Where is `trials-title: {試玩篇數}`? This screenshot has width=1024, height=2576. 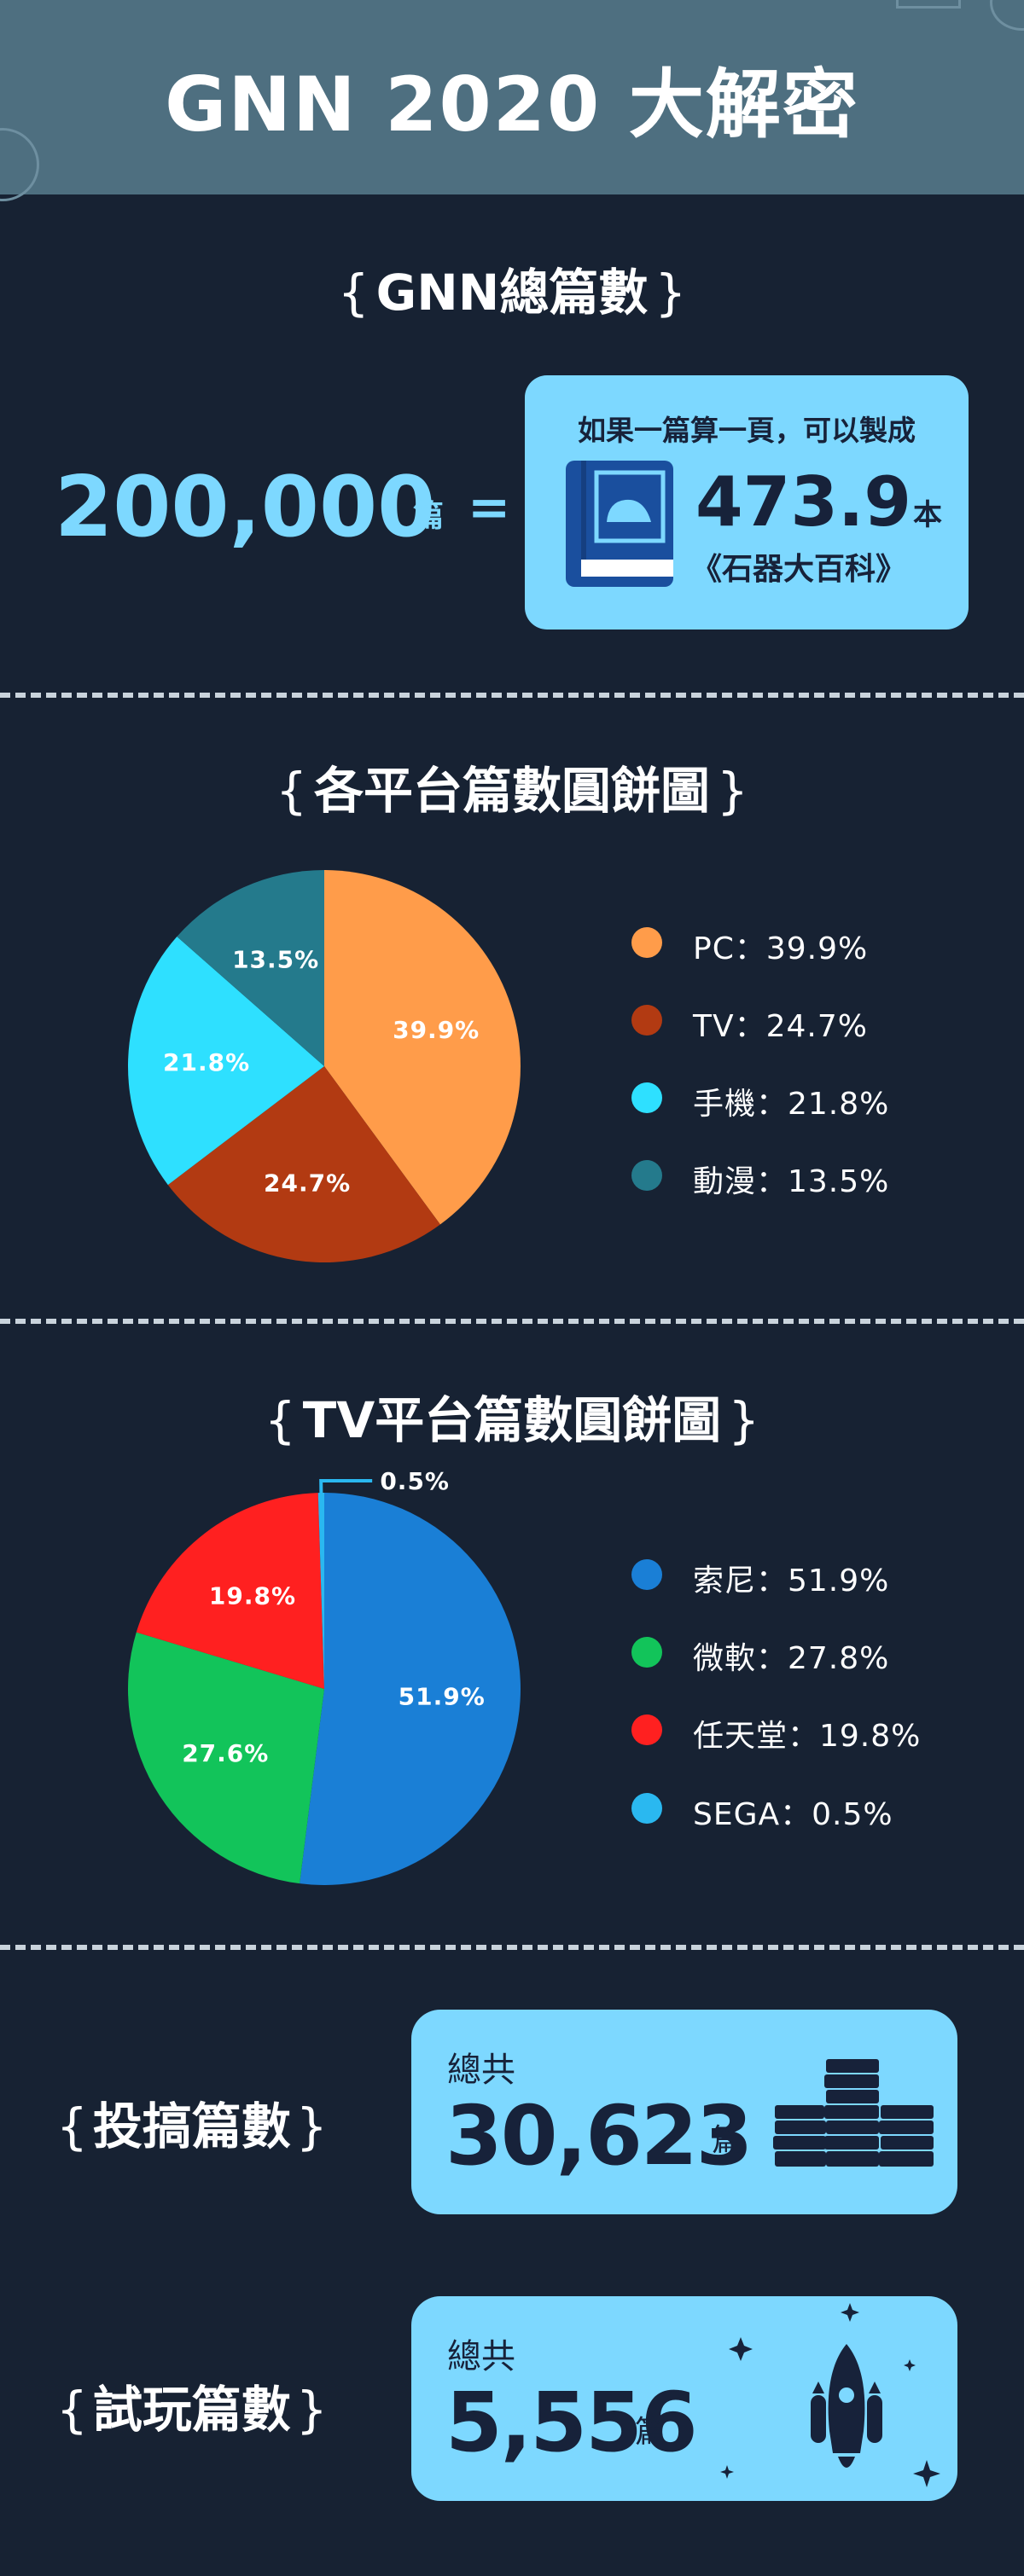
trials-title: {試玩篇數} is located at coordinates (192, 2410).